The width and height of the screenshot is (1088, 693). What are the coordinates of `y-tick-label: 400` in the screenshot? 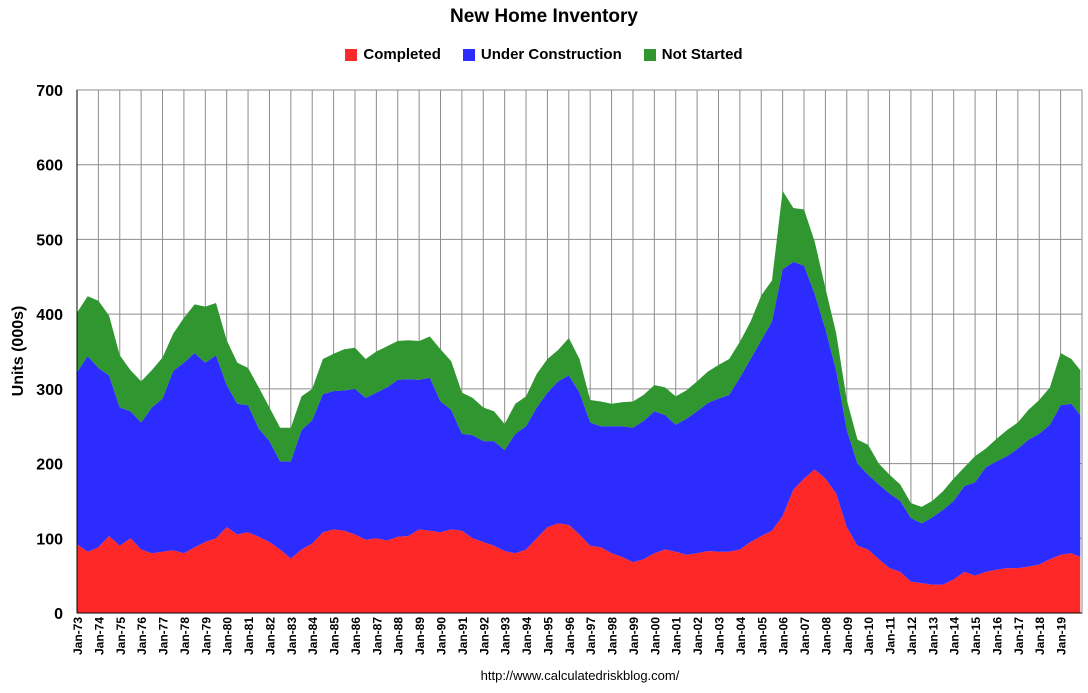 It's located at (49, 315).